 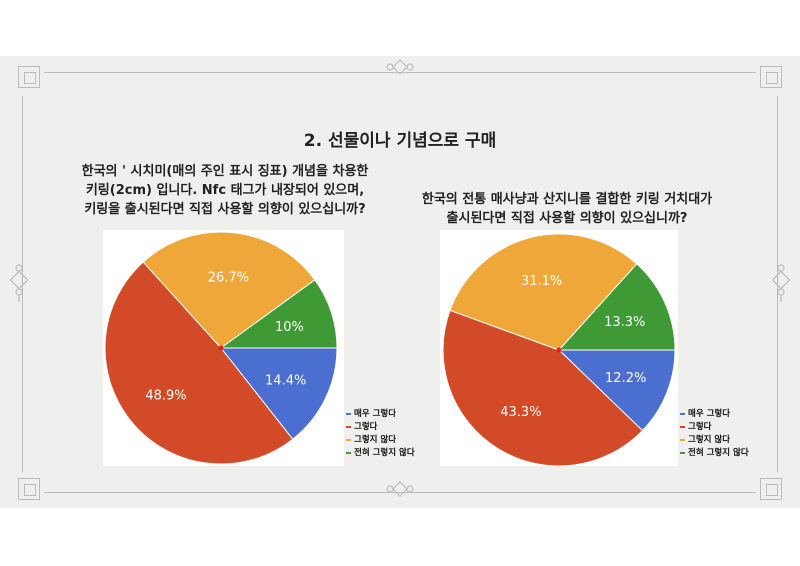 What do you see at coordinates (624, 322) in the screenshot?
I see `pie-label-1-3: 13.3%` at bounding box center [624, 322].